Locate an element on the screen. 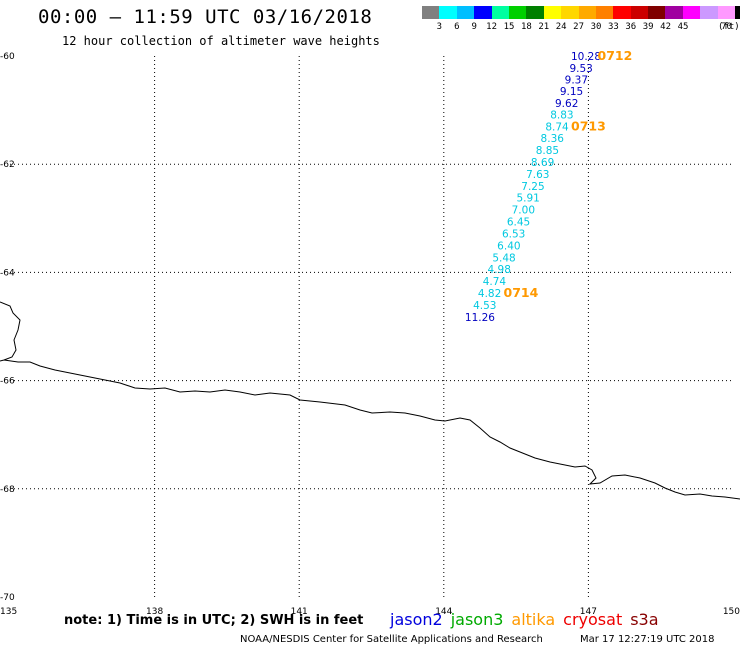  wave-height-value: 8.36 is located at coordinates (553, 139).